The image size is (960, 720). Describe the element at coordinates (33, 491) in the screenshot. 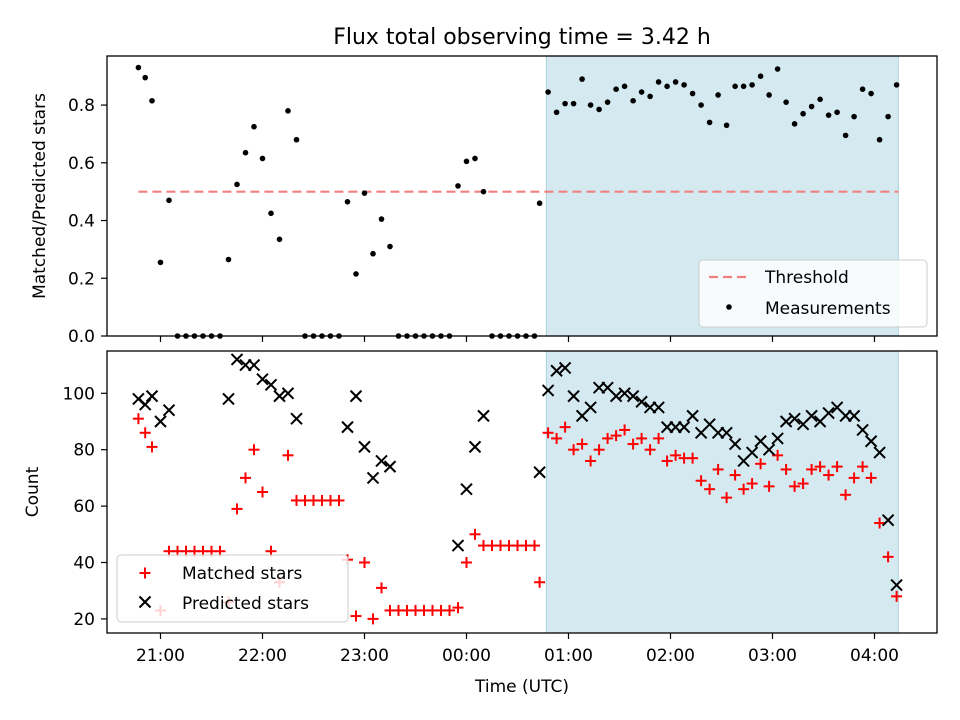

I see `count-y-axis-label: Count` at that location.